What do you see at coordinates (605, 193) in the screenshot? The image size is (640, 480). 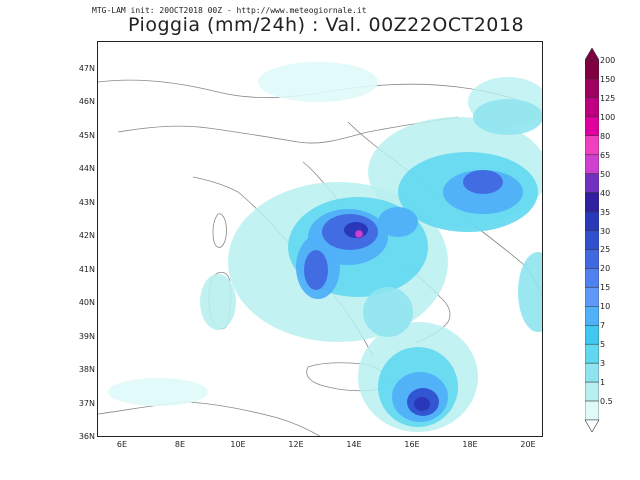 I see `colorbar-label: 40` at bounding box center [605, 193].